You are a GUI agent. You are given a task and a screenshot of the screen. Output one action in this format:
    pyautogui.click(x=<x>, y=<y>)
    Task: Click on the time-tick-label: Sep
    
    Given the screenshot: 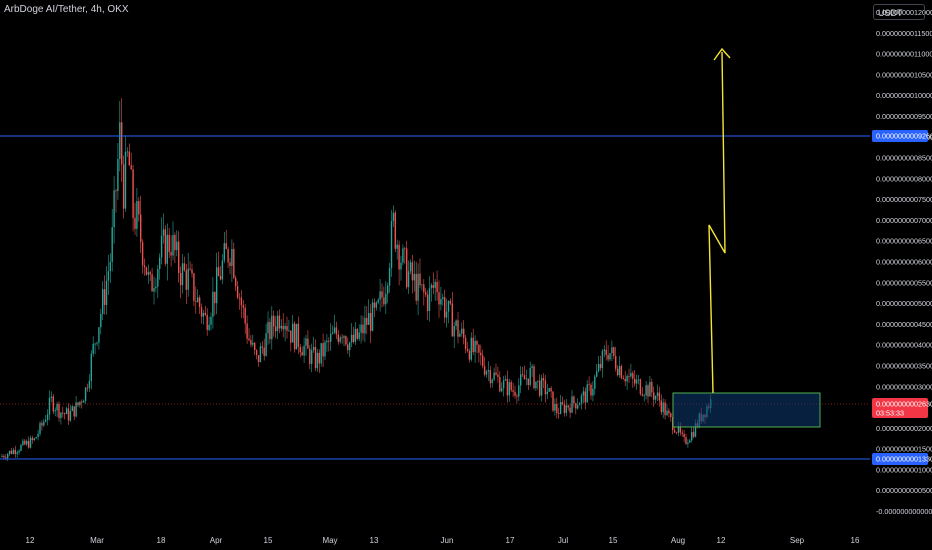 What is the action you would take?
    pyautogui.click(x=797, y=540)
    